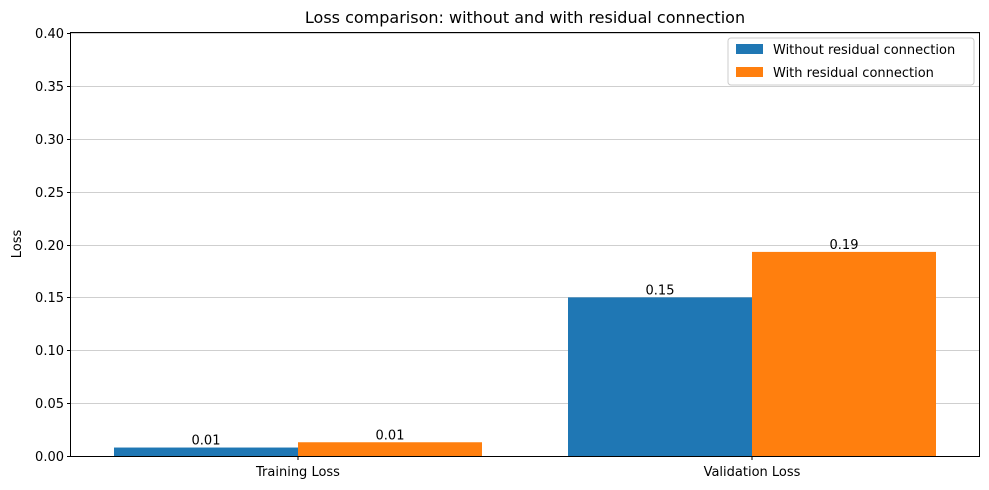 The height and width of the screenshot is (490, 989). I want to click on y-tick-label: 0.30, so click(49, 140).